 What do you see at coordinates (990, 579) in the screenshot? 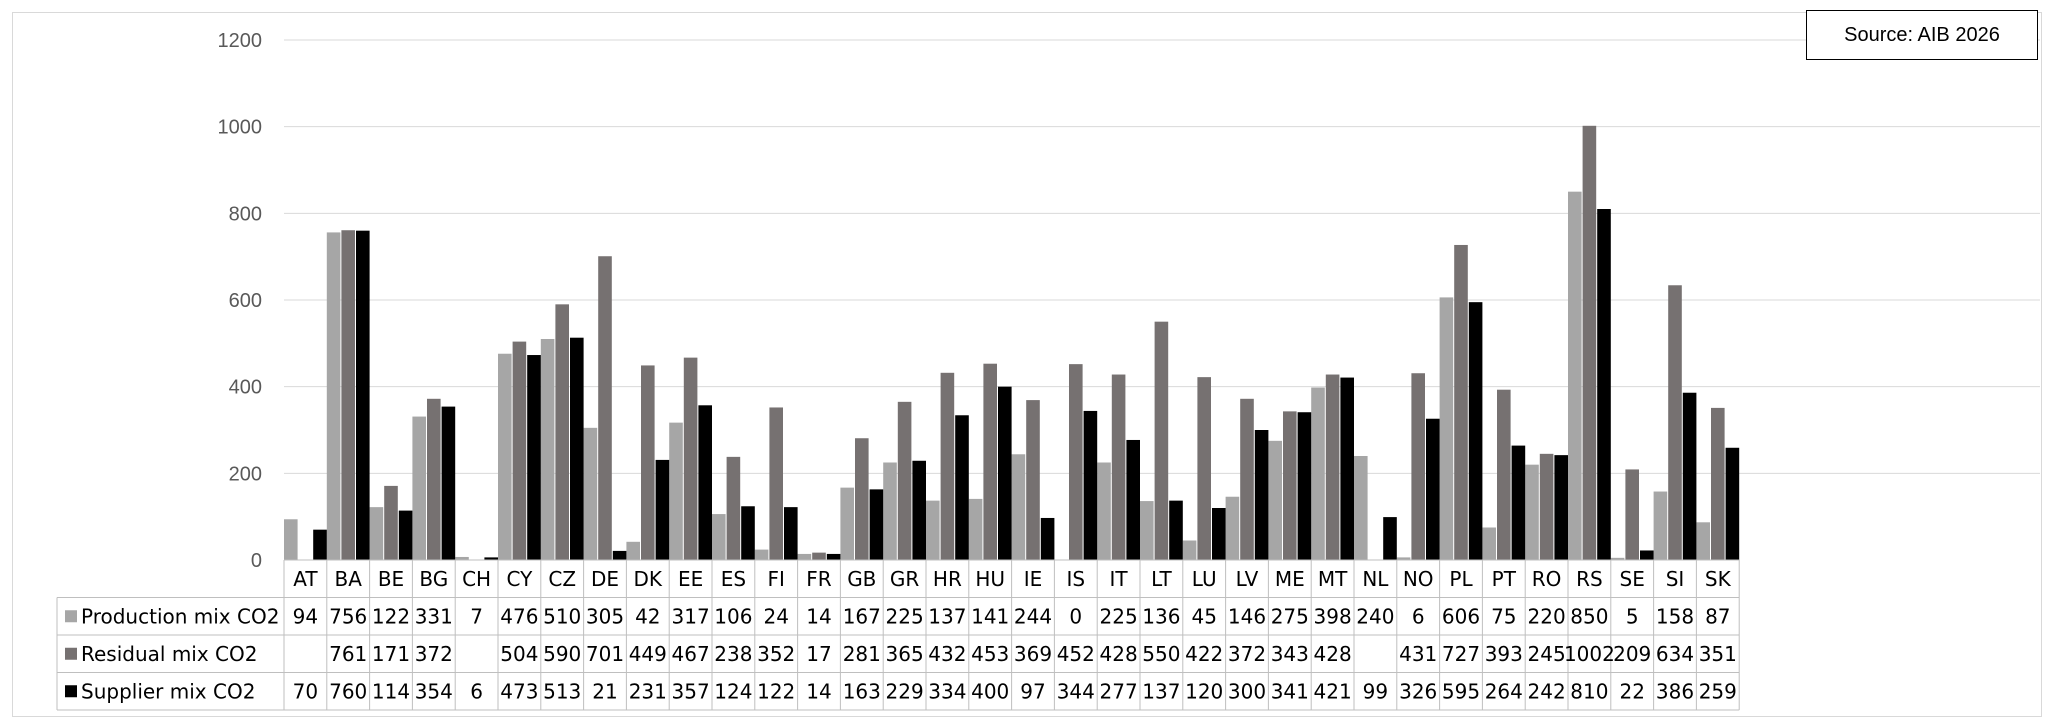
I see `category-label: HU` at bounding box center [990, 579].